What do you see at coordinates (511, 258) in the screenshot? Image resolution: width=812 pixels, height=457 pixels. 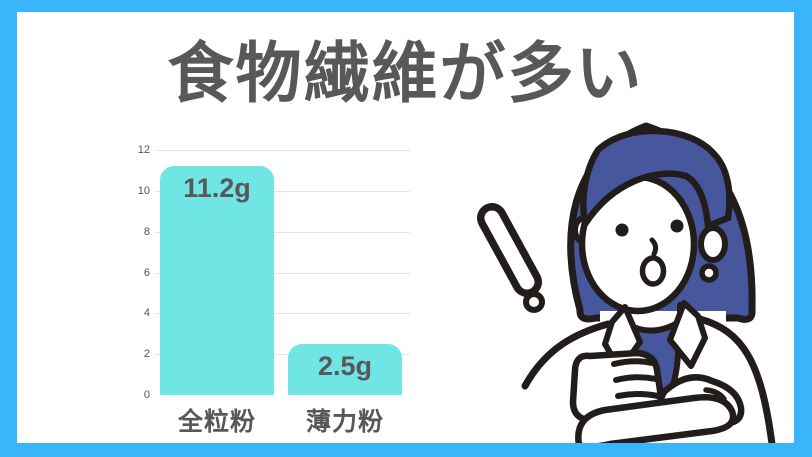 I see `exclamation-mark-icon` at bounding box center [511, 258].